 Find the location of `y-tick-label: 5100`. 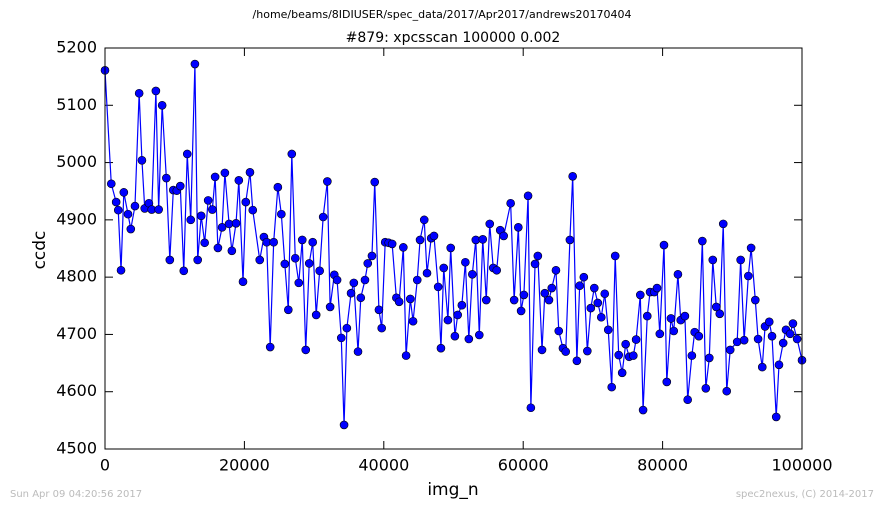

y-tick-label: 5100 is located at coordinates (76, 104).